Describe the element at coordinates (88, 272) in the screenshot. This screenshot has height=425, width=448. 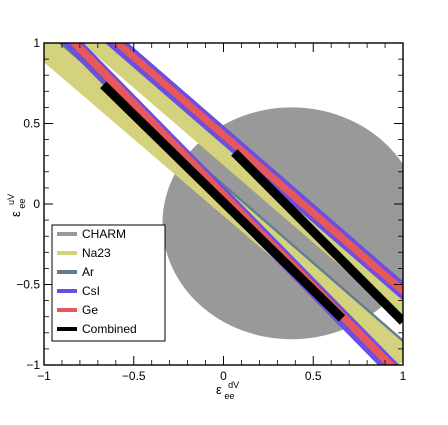
I see `legend-label-ar: Ar` at that location.